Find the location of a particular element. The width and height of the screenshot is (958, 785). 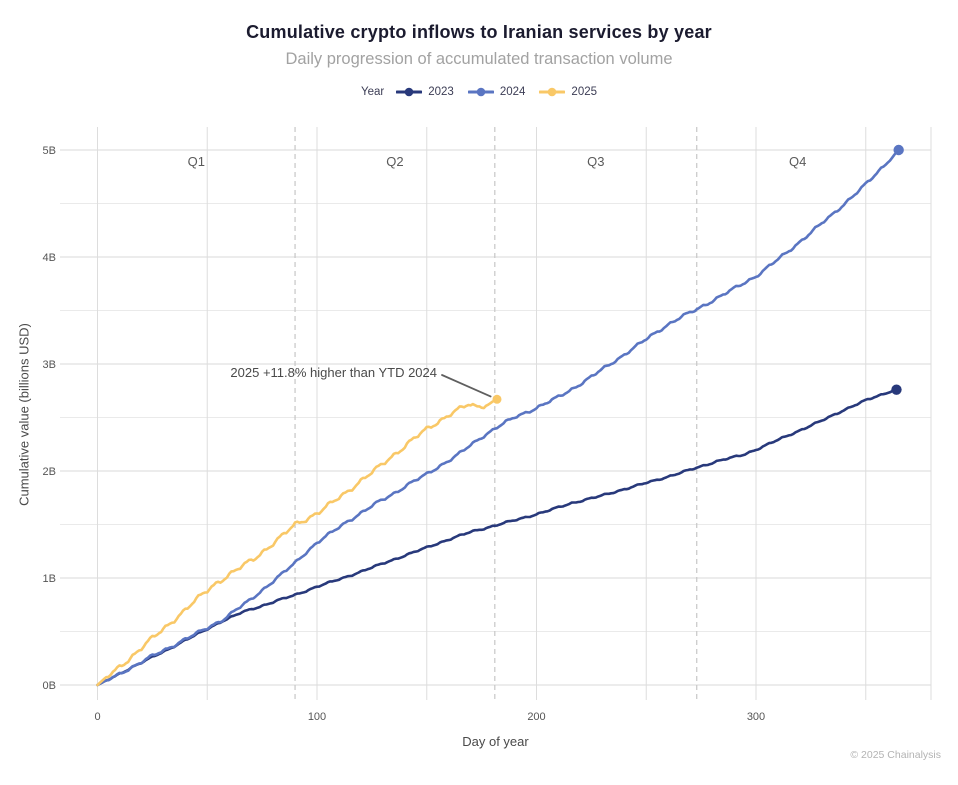

y-tick-label: 3B is located at coordinates (49, 365).